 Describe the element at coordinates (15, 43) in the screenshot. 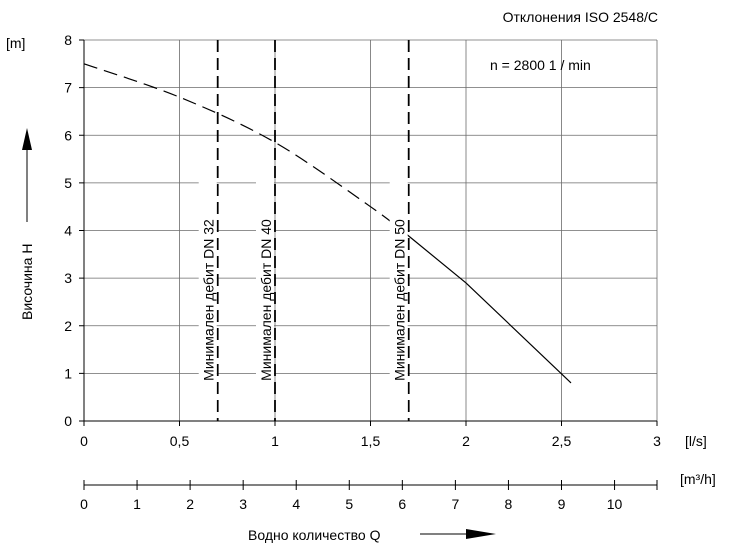

I see `y-unit-label: [m]` at that location.